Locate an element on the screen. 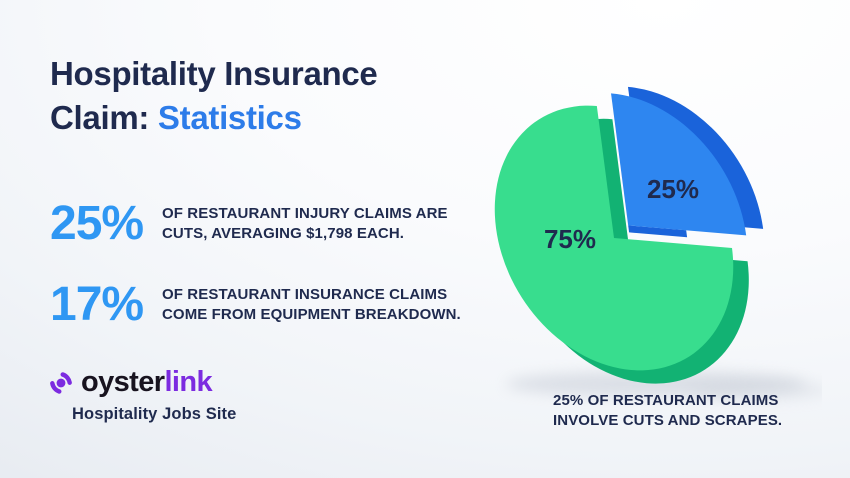 The image size is (850, 478). brand-name: oysterlink is located at coordinates (147, 382).